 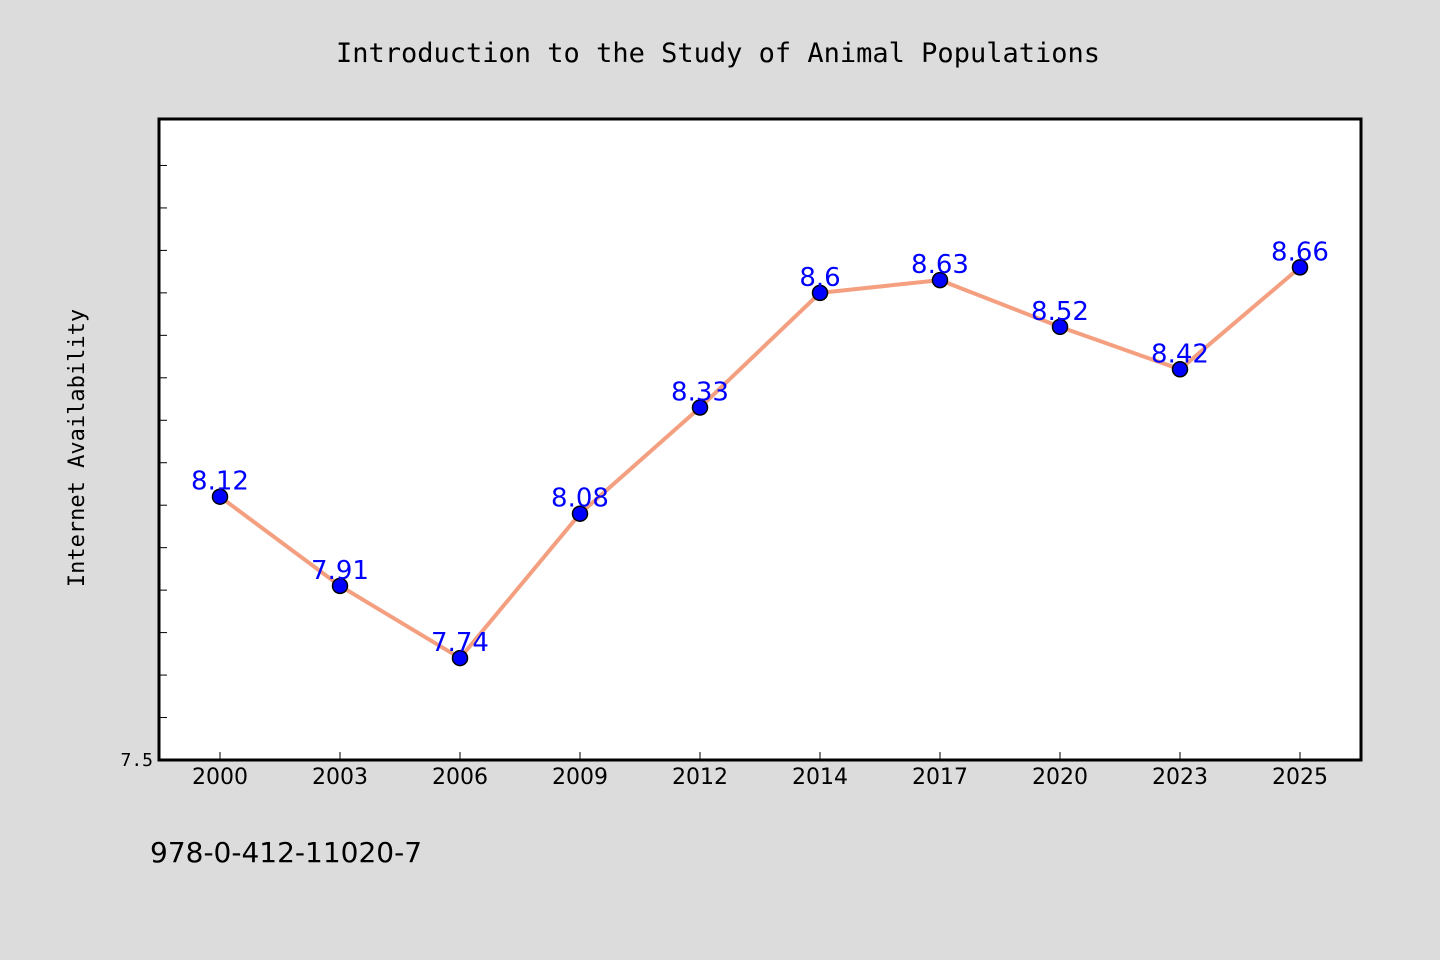 I want to click on data-label: 8.52, so click(x=1060, y=312).